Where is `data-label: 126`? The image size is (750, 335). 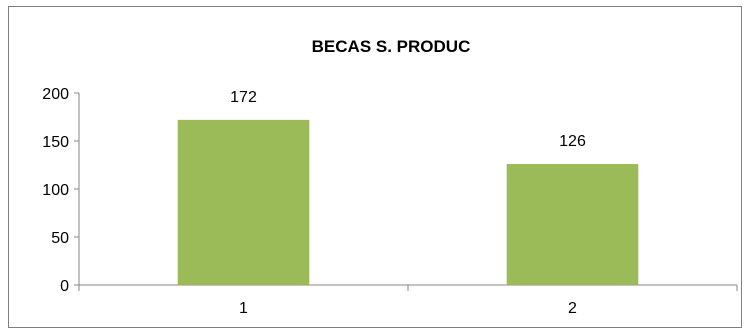
data-label: 126 is located at coordinates (572, 141).